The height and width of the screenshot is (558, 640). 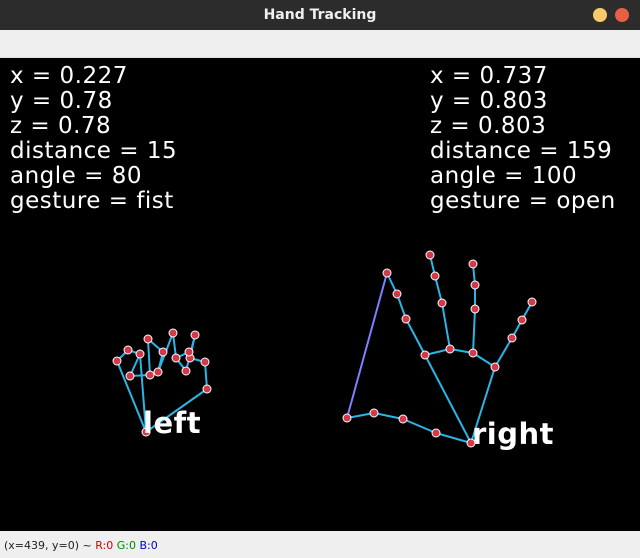 What do you see at coordinates (622, 15) in the screenshot?
I see `close-button` at bounding box center [622, 15].